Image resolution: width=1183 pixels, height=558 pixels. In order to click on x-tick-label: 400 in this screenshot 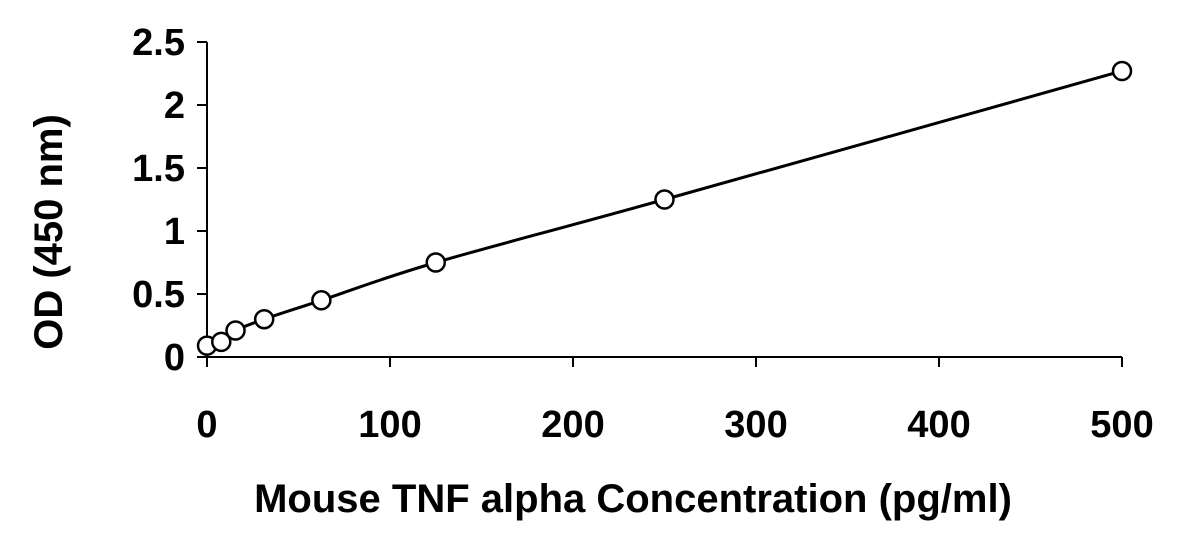, I will do `click(938, 425)`.